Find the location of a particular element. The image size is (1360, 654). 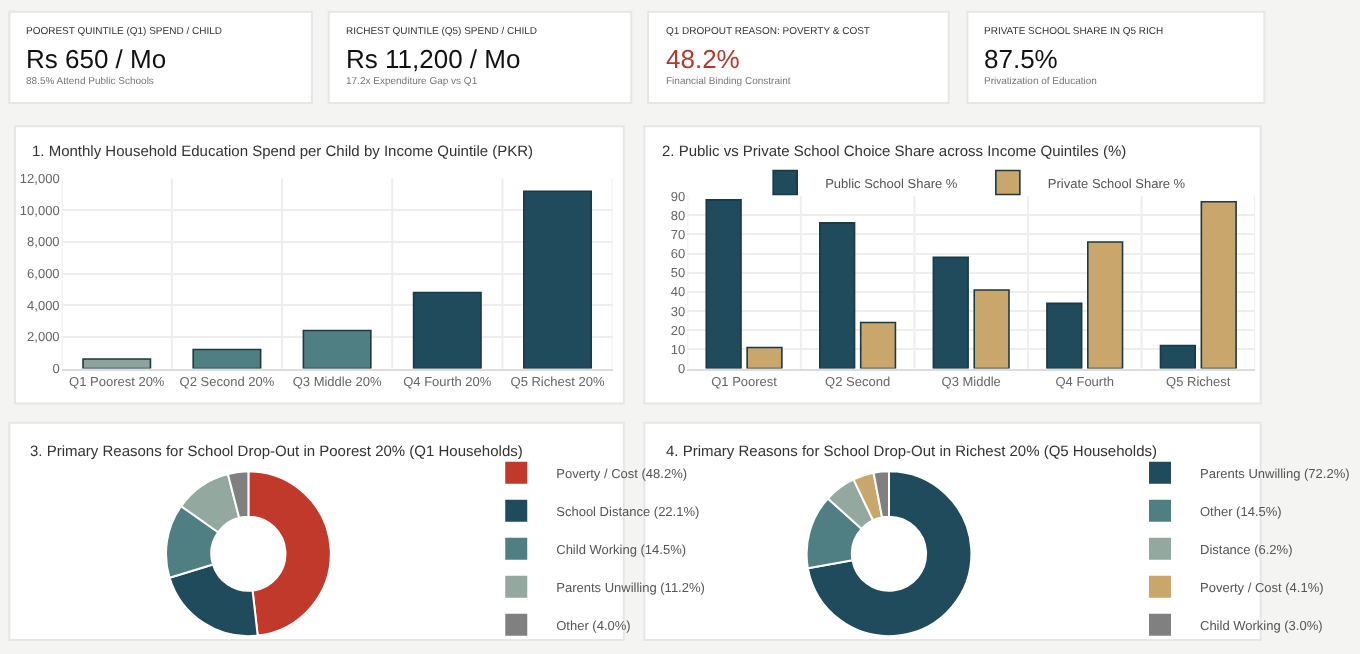

text: 87.5% is located at coordinates (1021, 59).